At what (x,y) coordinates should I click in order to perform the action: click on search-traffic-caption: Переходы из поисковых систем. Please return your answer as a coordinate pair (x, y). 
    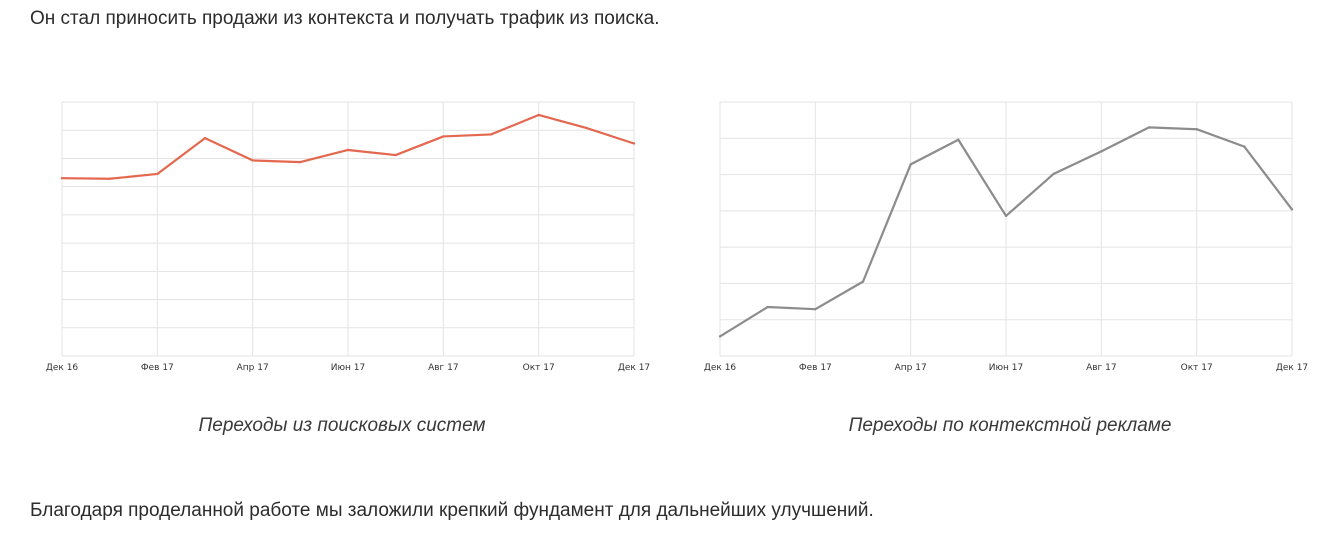
    Looking at the image, I should click on (342, 425).